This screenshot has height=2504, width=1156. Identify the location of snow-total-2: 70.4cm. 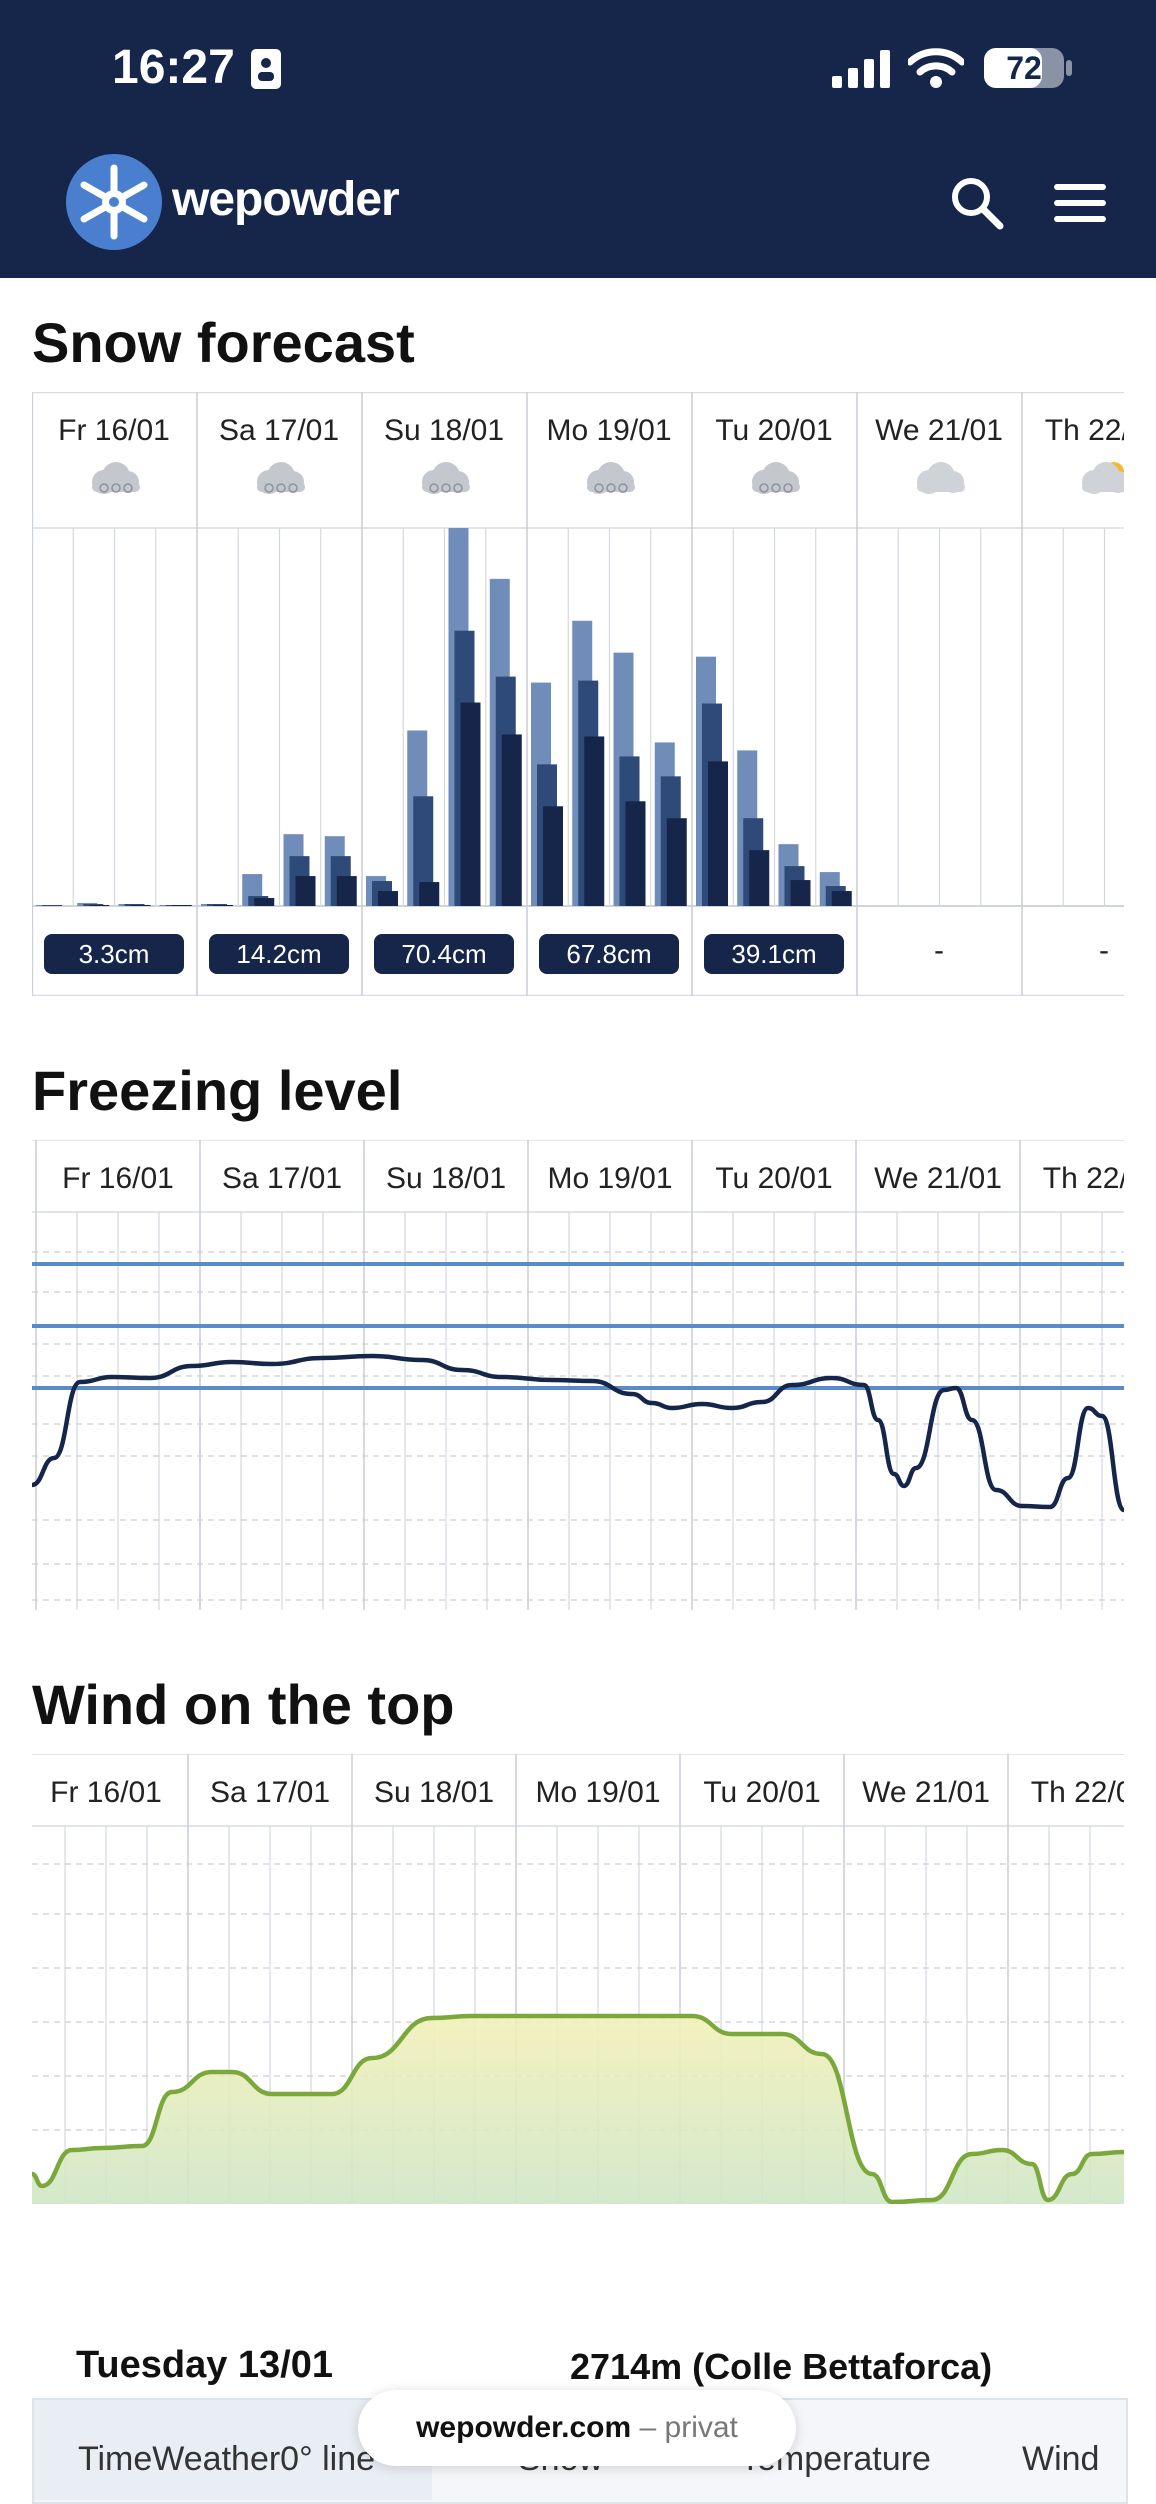
(444, 954).